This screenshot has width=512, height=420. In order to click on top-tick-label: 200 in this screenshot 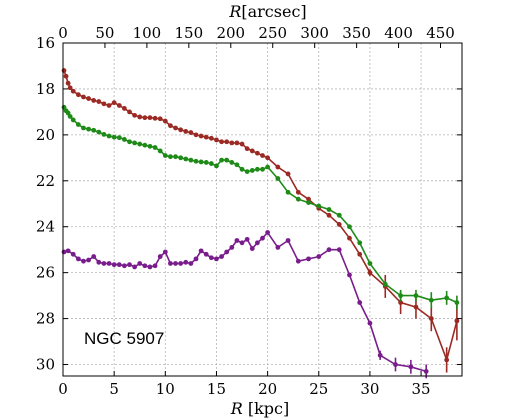, I will do `click(230, 33)`.